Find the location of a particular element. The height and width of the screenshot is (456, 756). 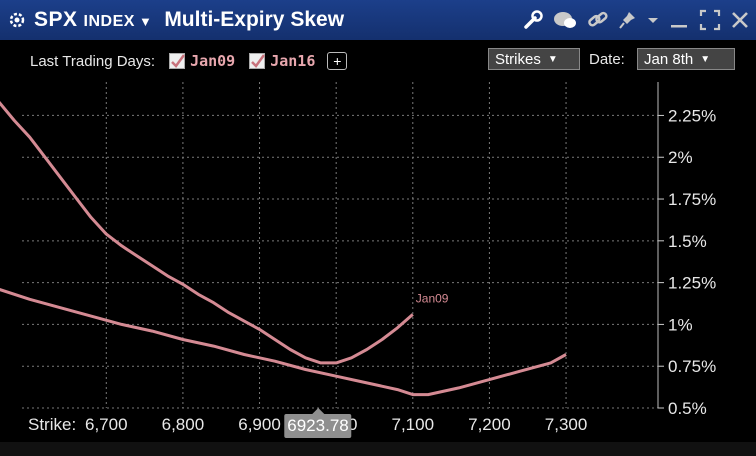

date-label: Date: is located at coordinates (607, 59).